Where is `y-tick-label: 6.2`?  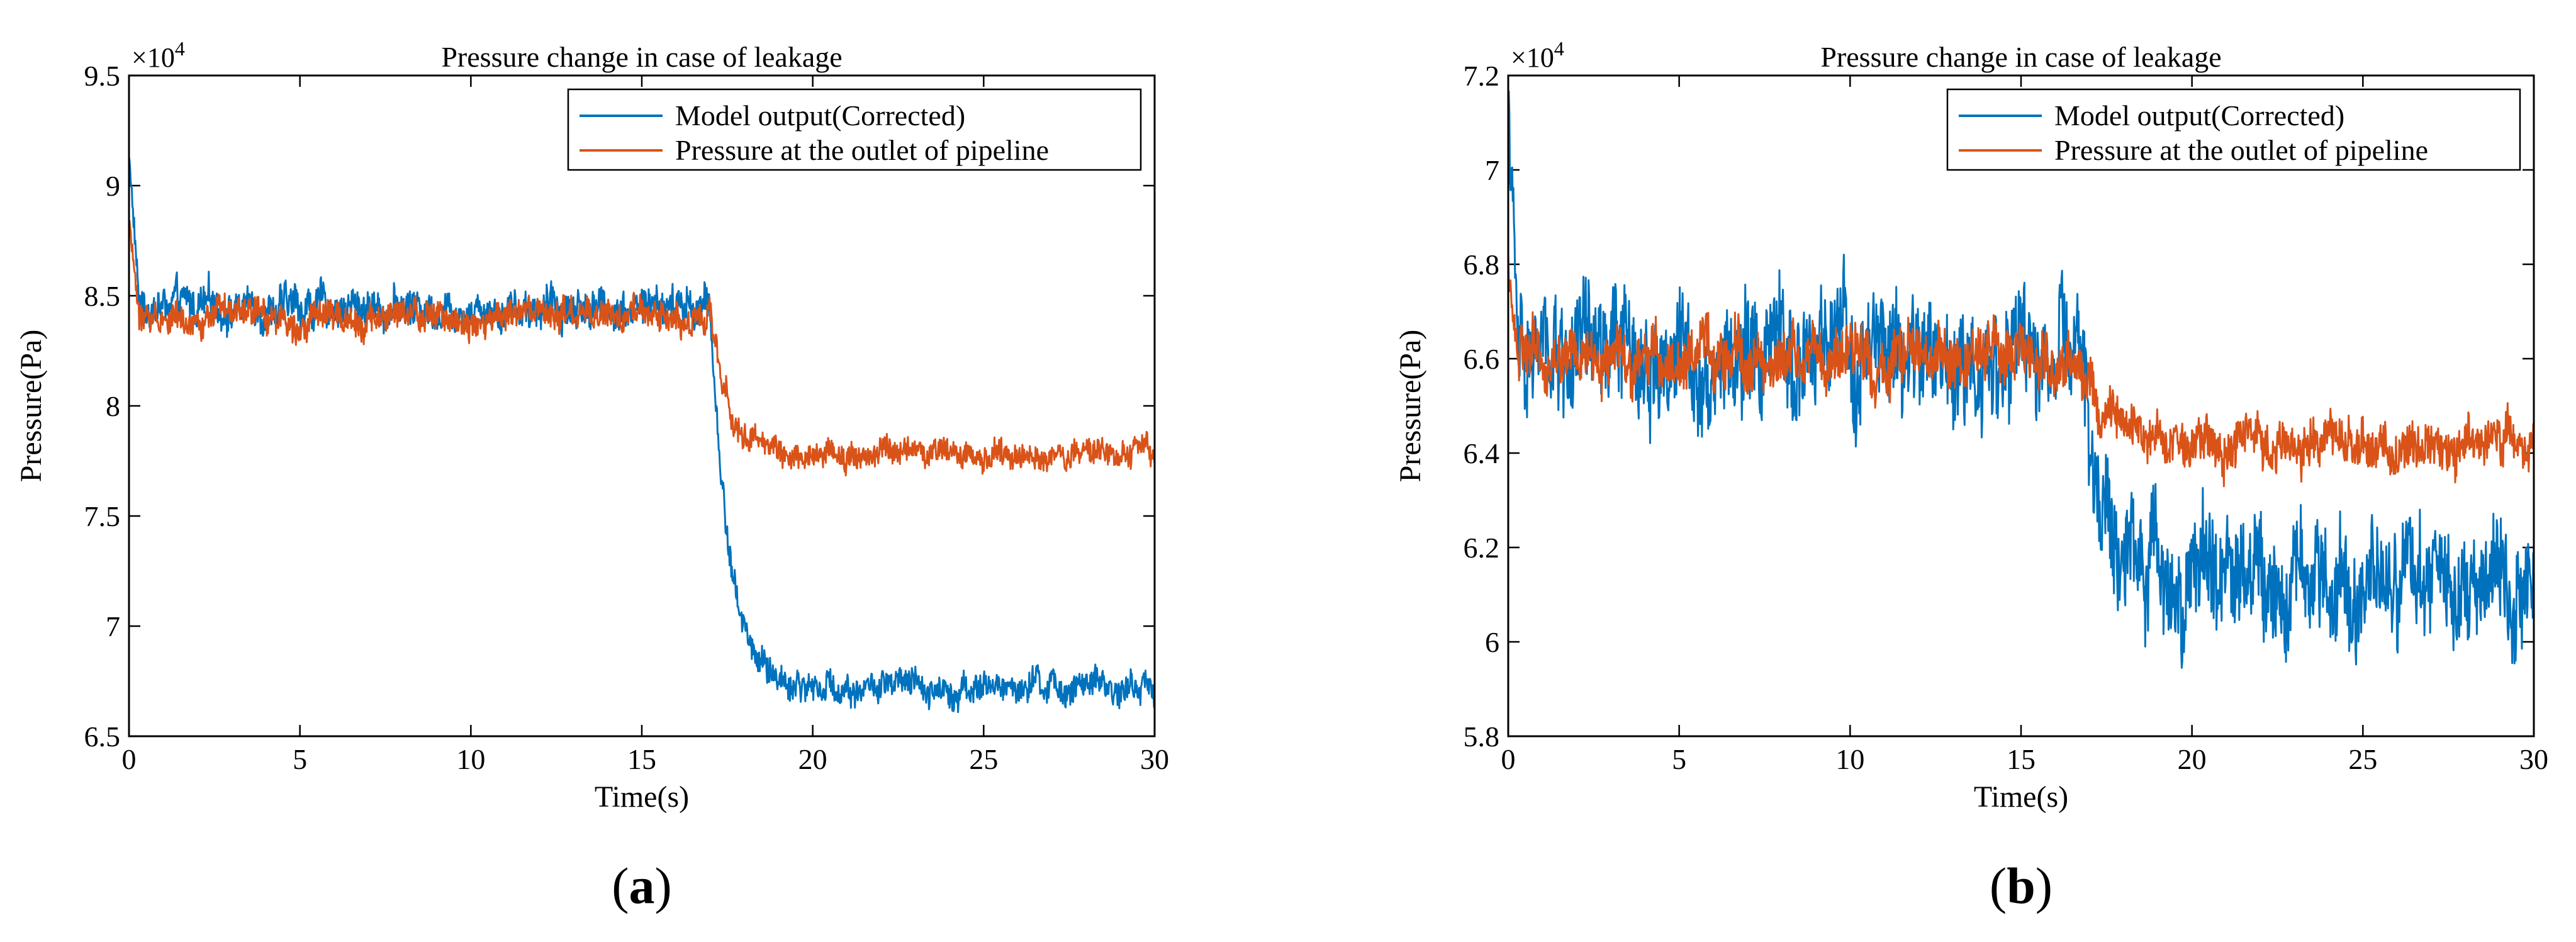 y-tick-label: 6.2 is located at coordinates (1482, 548).